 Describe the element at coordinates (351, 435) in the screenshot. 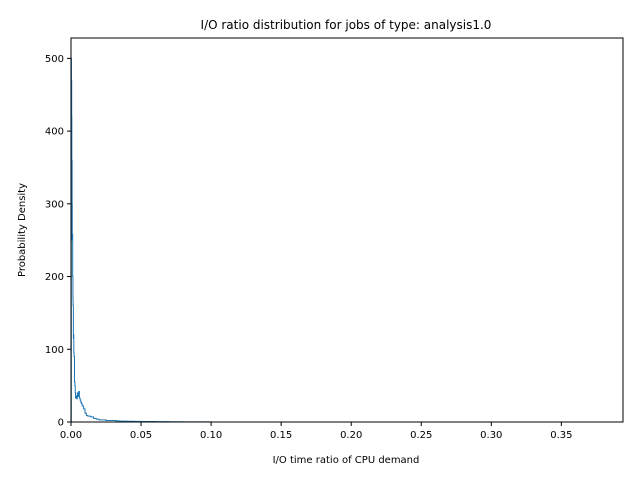

I see `x-tick-label: 0.20` at that location.